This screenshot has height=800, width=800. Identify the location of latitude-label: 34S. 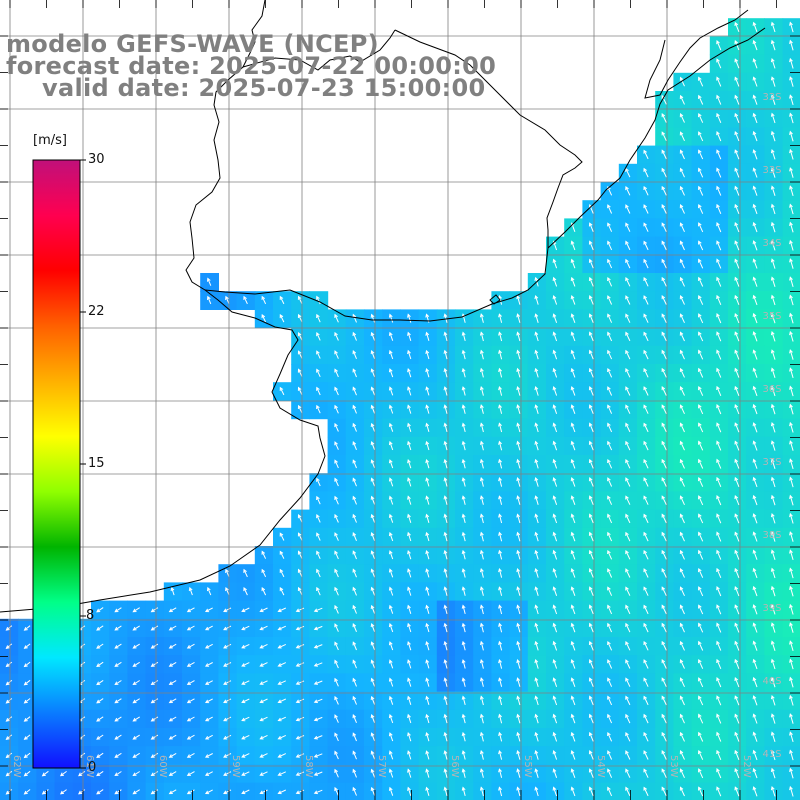
(771, 243).